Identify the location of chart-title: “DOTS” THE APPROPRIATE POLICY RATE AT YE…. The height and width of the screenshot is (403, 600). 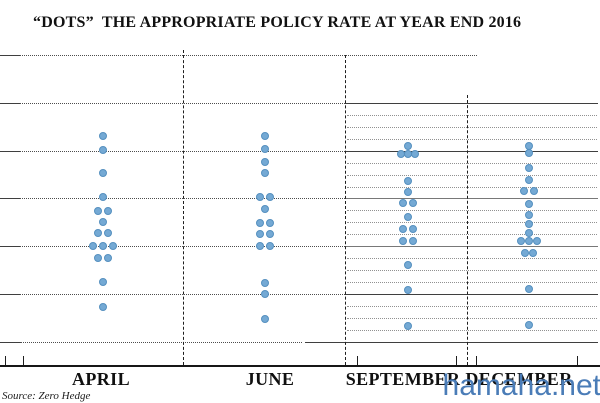
(277, 22).